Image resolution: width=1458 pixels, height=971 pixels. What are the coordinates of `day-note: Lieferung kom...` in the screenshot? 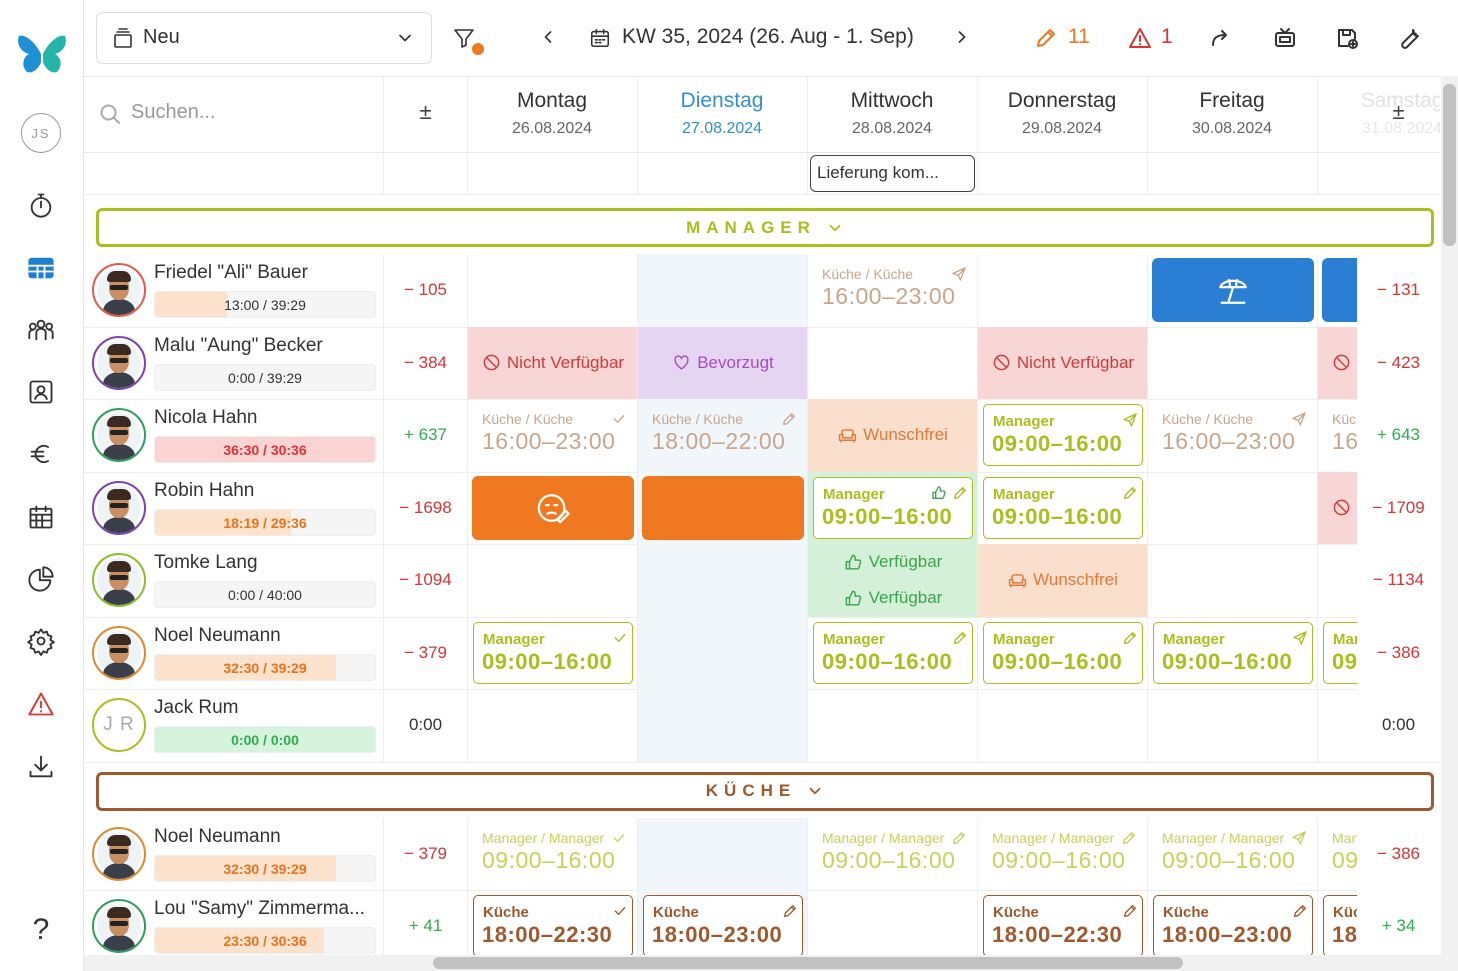 It's located at (892, 173).